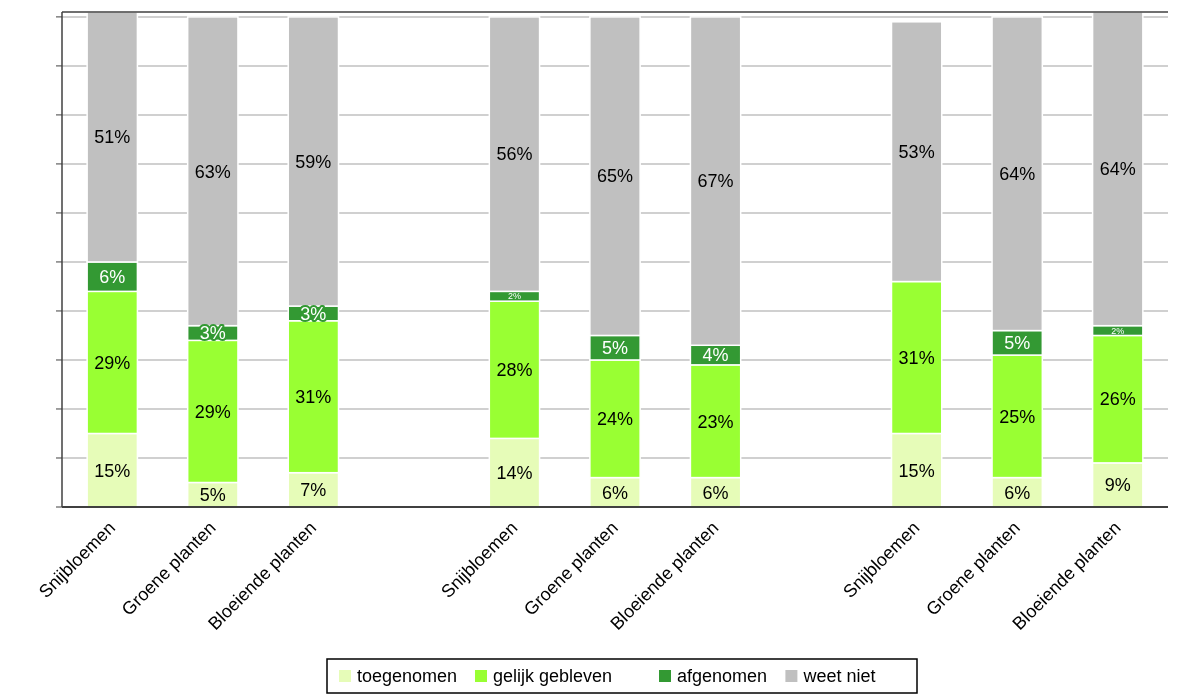 This screenshot has height=697, width=1184. I want to click on legend-label: toegenomen, so click(407, 676).